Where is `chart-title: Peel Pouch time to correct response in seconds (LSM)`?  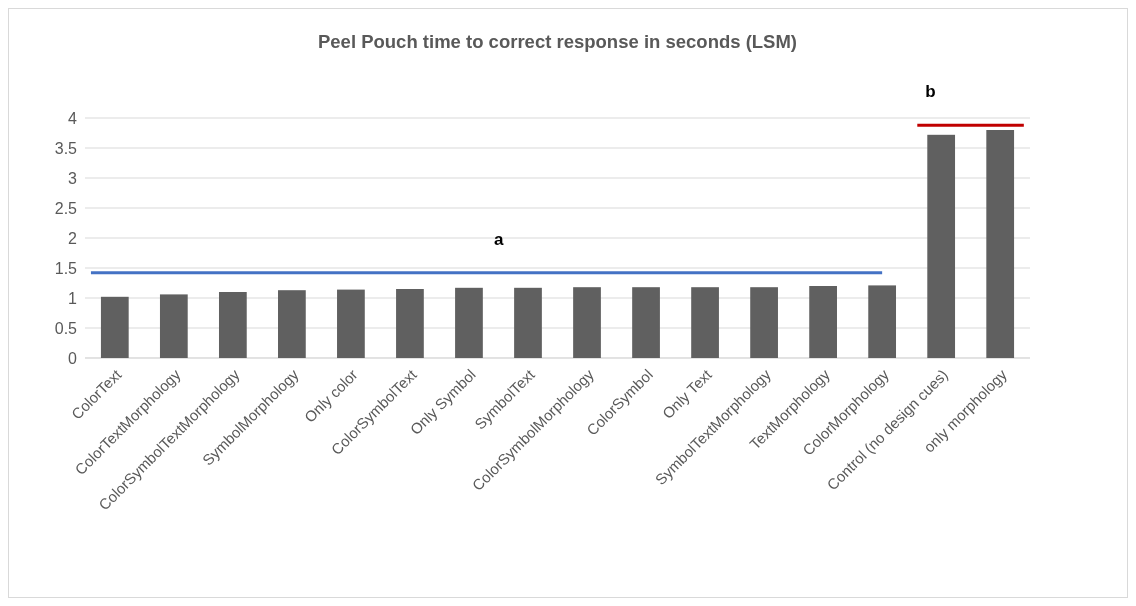
chart-title: Peel Pouch time to correct response in seconds (LSM) is located at coordinates (557, 41).